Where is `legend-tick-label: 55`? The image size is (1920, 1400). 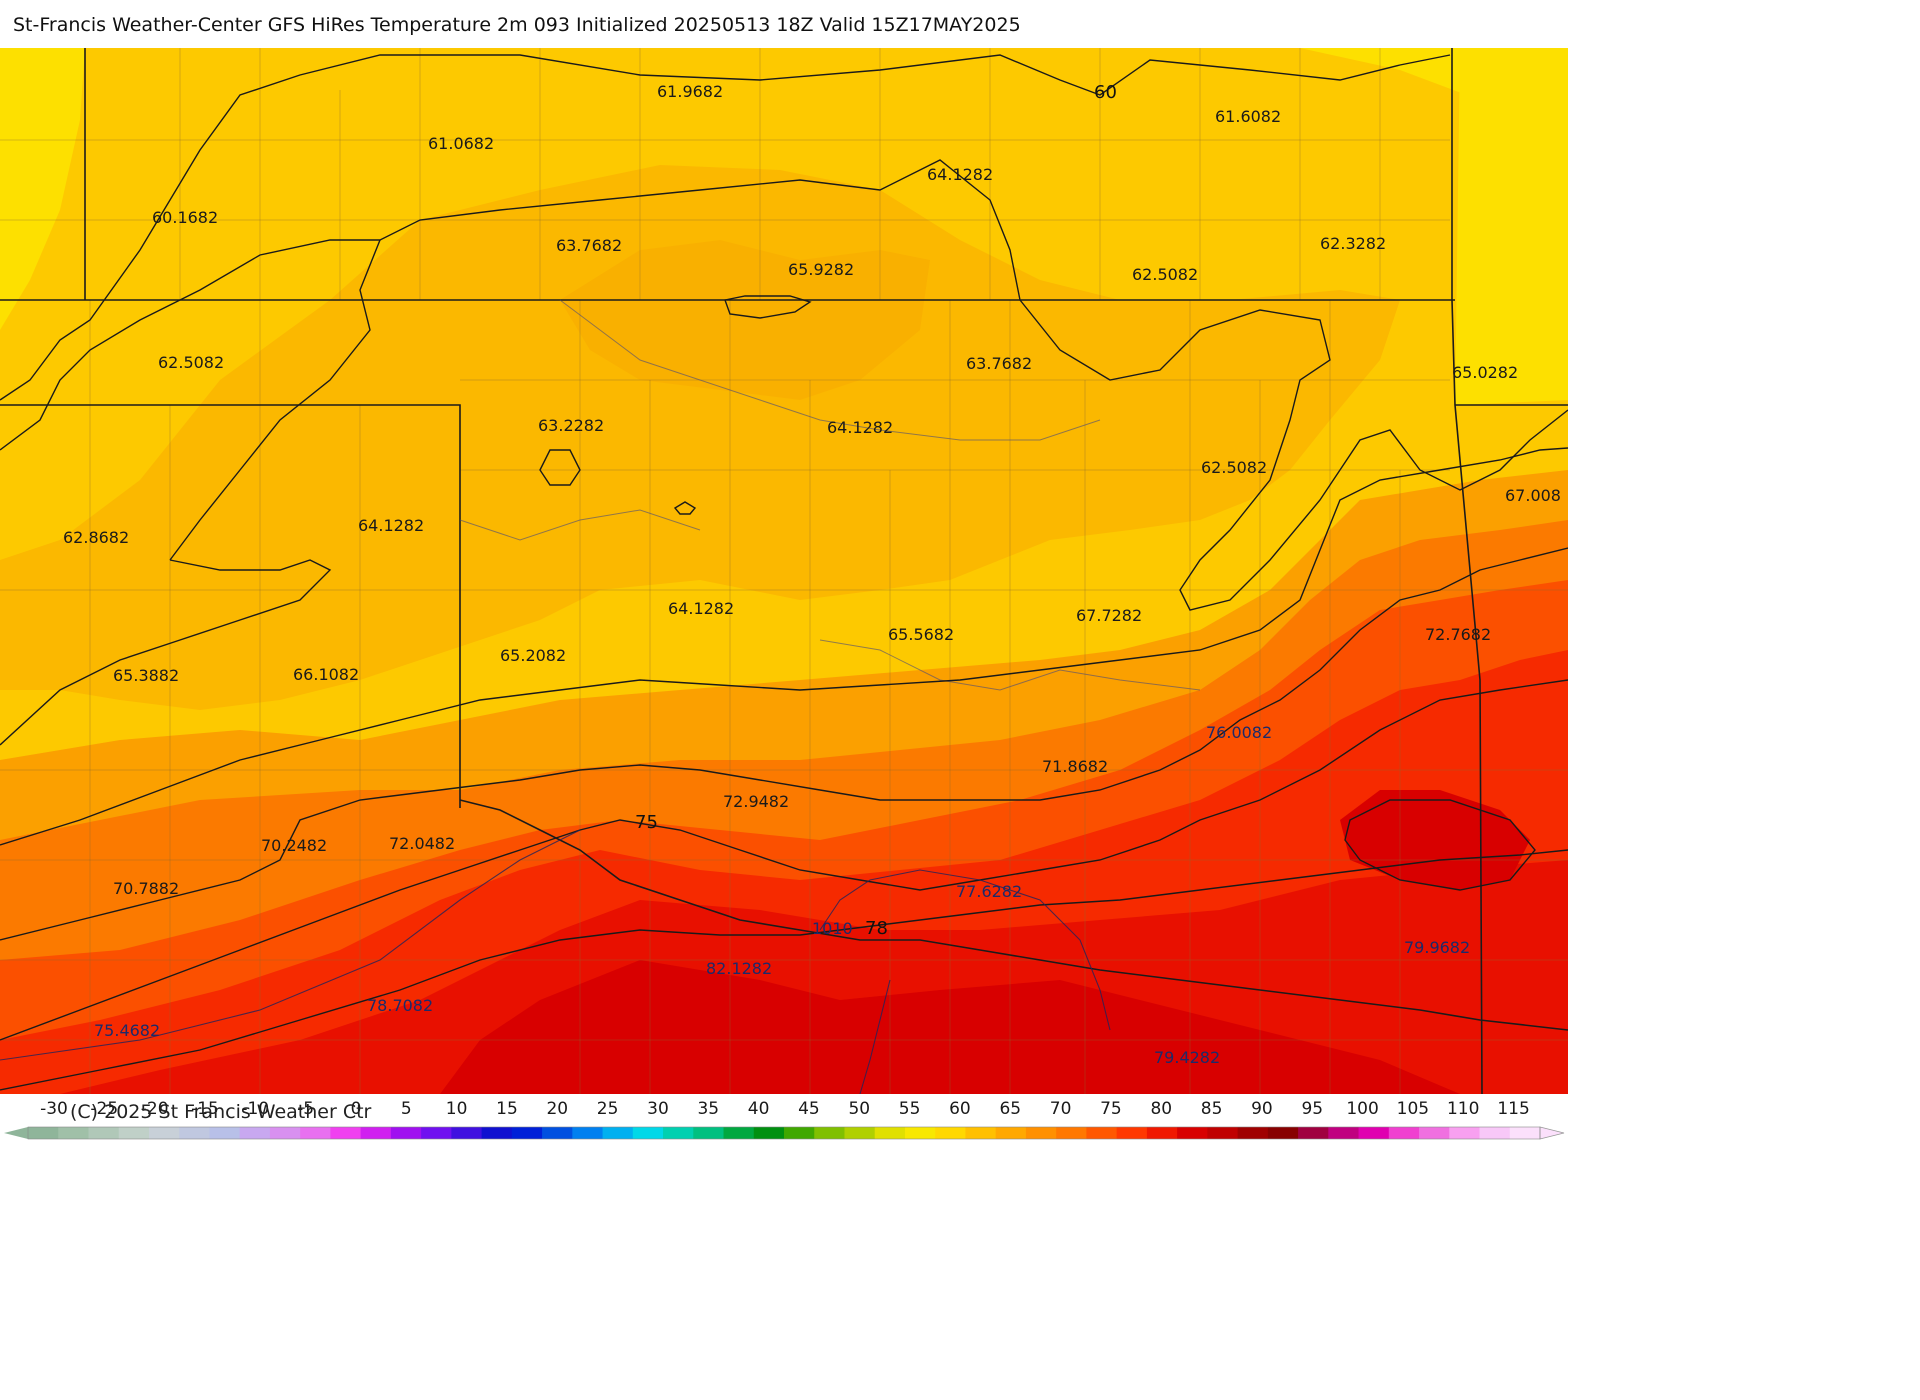
legend-tick-label: 55 is located at coordinates (910, 1109).